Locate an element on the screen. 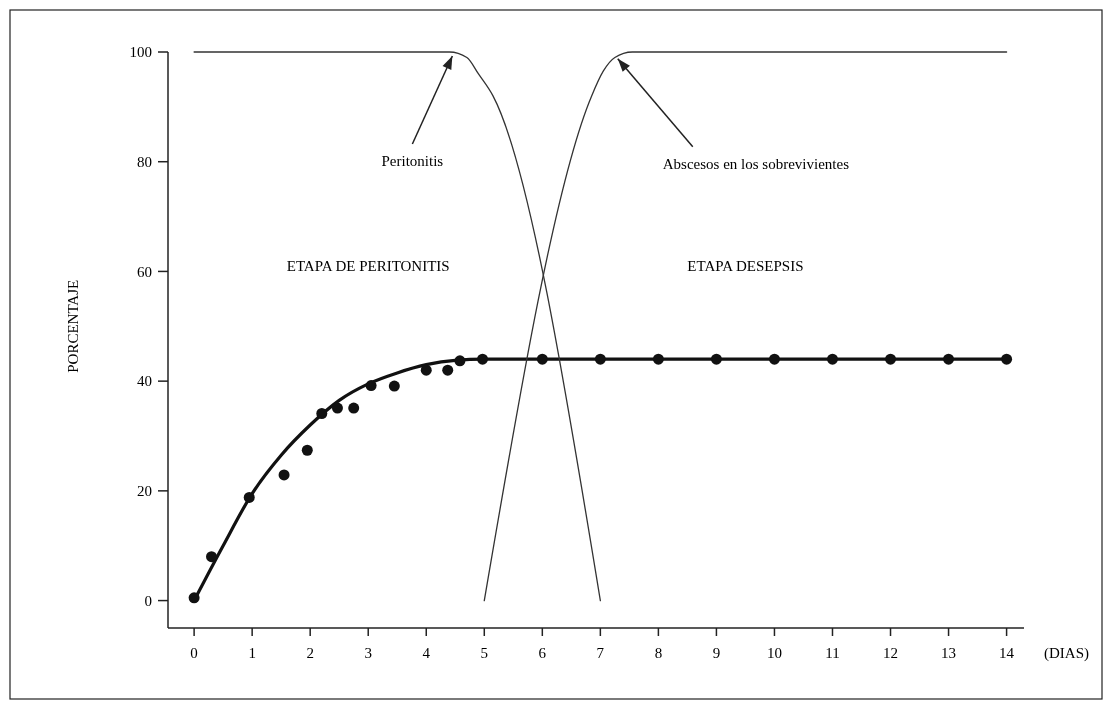  y-tick-label: 40 is located at coordinates (144, 381).